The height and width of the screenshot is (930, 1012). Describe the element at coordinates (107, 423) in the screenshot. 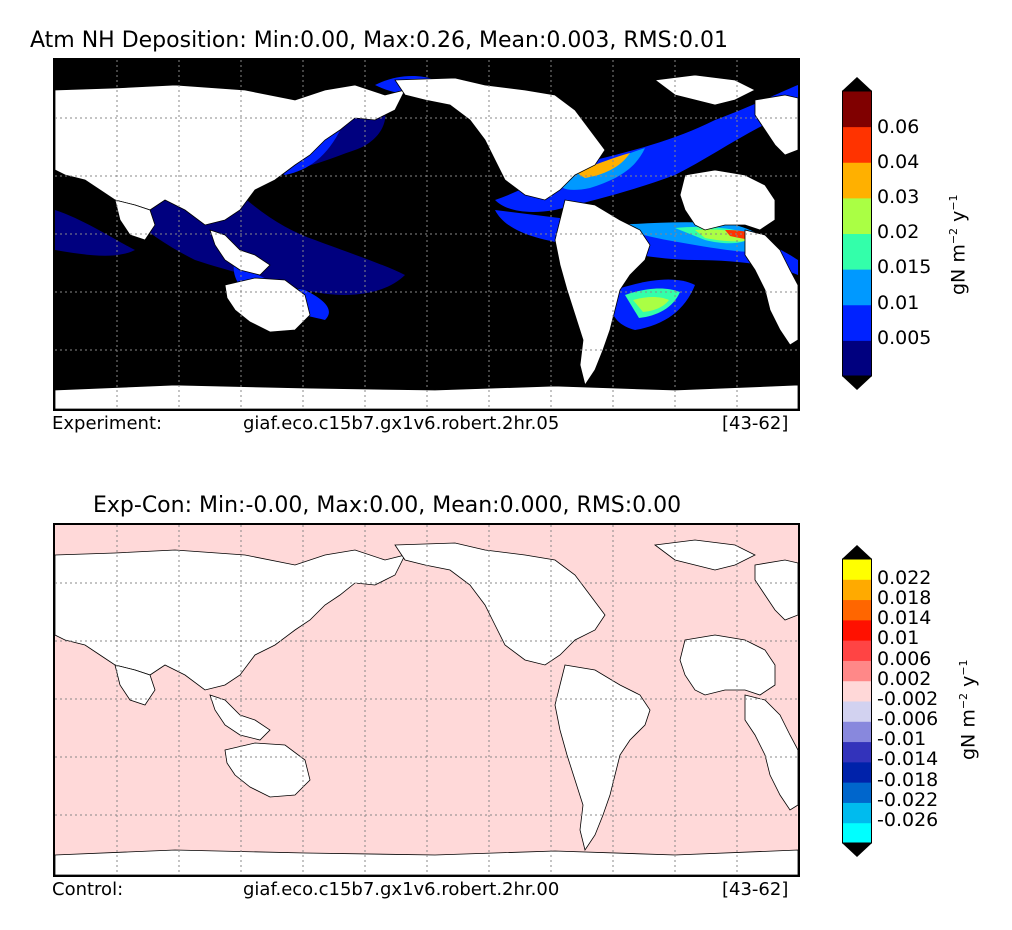

I see `panel1-footer-label: Experiment:` at that location.